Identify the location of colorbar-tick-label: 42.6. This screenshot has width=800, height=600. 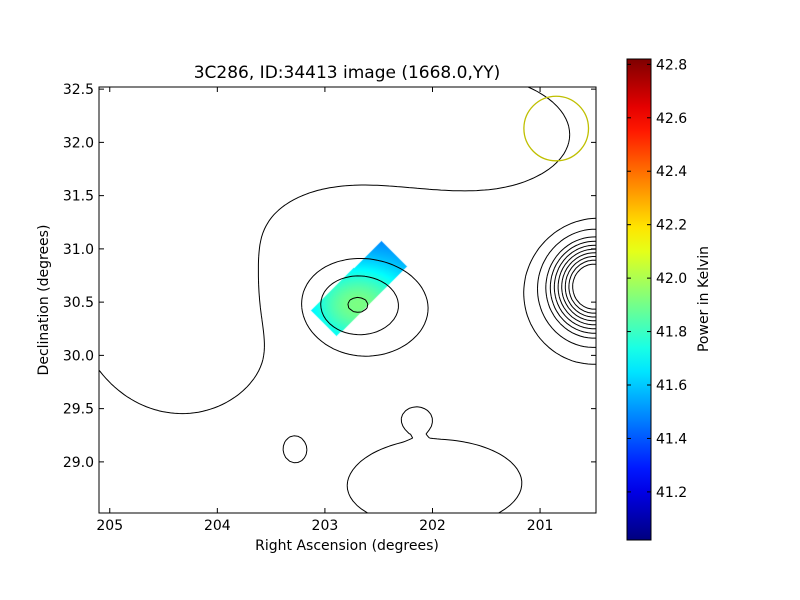
(671, 119).